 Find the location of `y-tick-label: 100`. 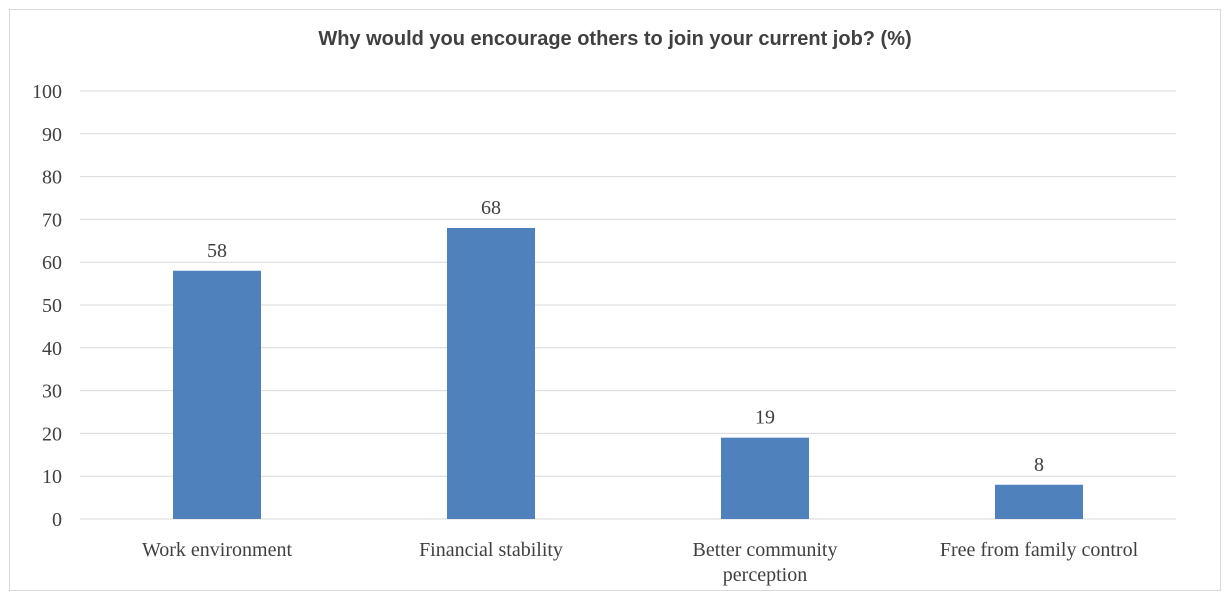

y-tick-label: 100 is located at coordinates (47, 92).